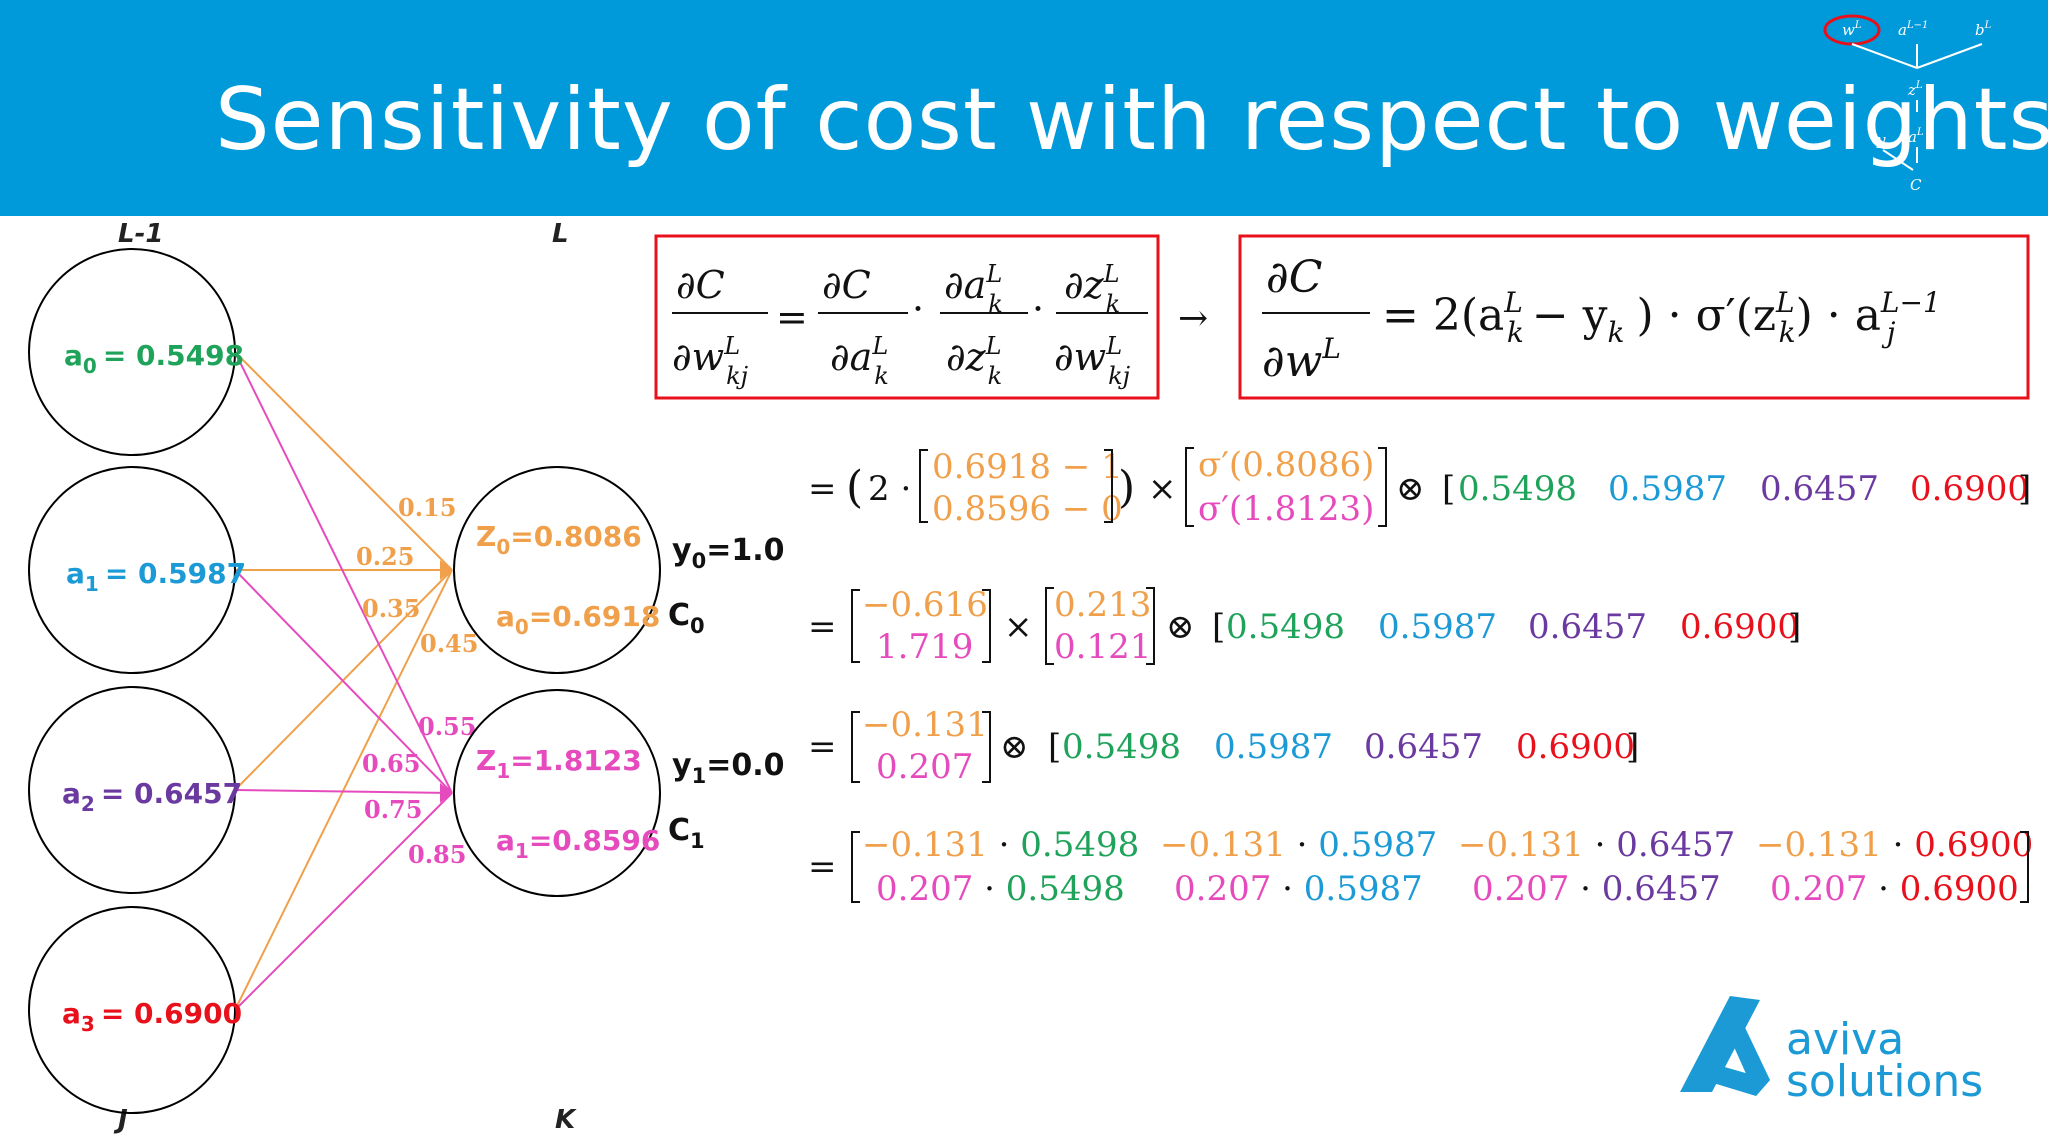 Image resolution: width=2048 pixels, height=1141 pixels. Describe the element at coordinates (437, 854) in the screenshot. I see `weight-label: 0.85` at that location.